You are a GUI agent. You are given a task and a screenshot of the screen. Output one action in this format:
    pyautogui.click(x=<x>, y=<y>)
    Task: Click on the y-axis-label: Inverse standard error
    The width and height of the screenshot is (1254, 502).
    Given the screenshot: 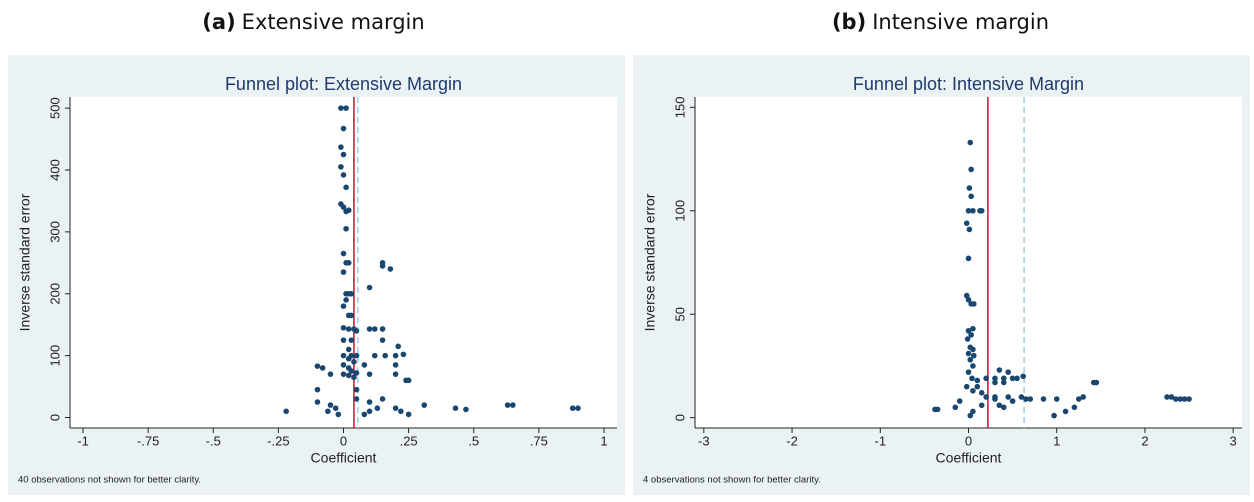 What is the action you would take?
    pyautogui.click(x=650, y=262)
    